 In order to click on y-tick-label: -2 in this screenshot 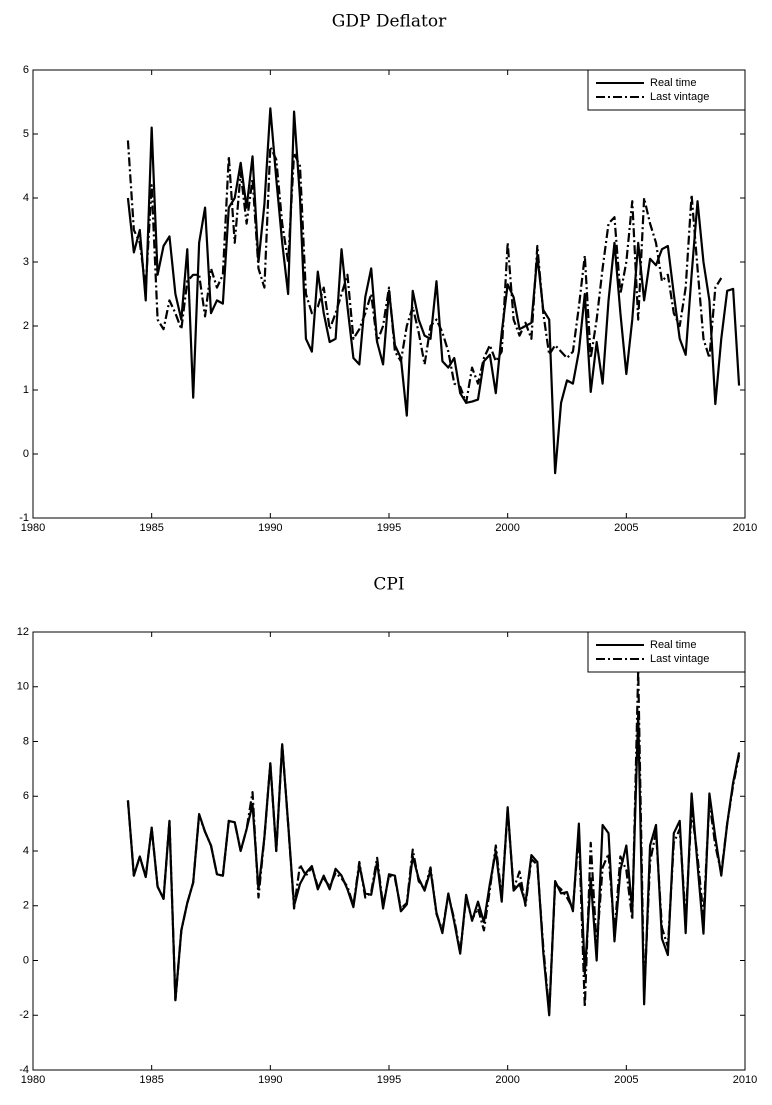, I will do `click(24, 1015)`.